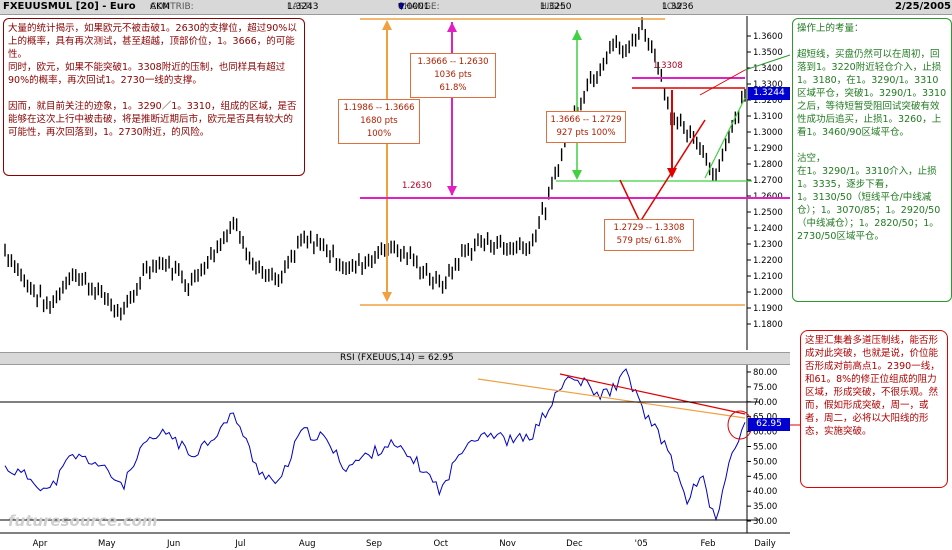 This screenshot has height=550, width=952. Describe the element at coordinates (765, 403) in the screenshot. I see `rsi-tick-label: 70.00` at that location.